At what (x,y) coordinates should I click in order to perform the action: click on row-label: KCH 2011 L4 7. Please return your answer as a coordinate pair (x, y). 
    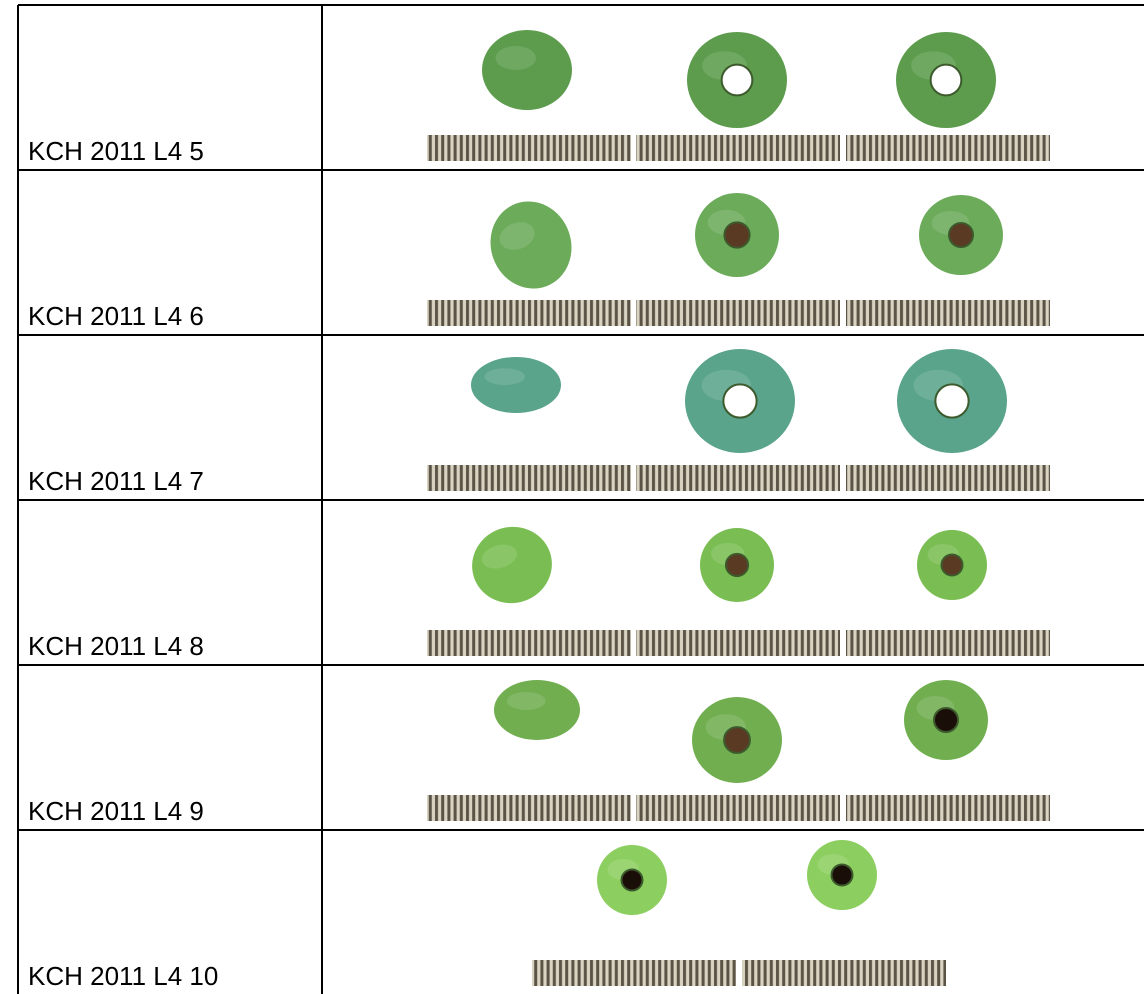
    Looking at the image, I should click on (116, 481).